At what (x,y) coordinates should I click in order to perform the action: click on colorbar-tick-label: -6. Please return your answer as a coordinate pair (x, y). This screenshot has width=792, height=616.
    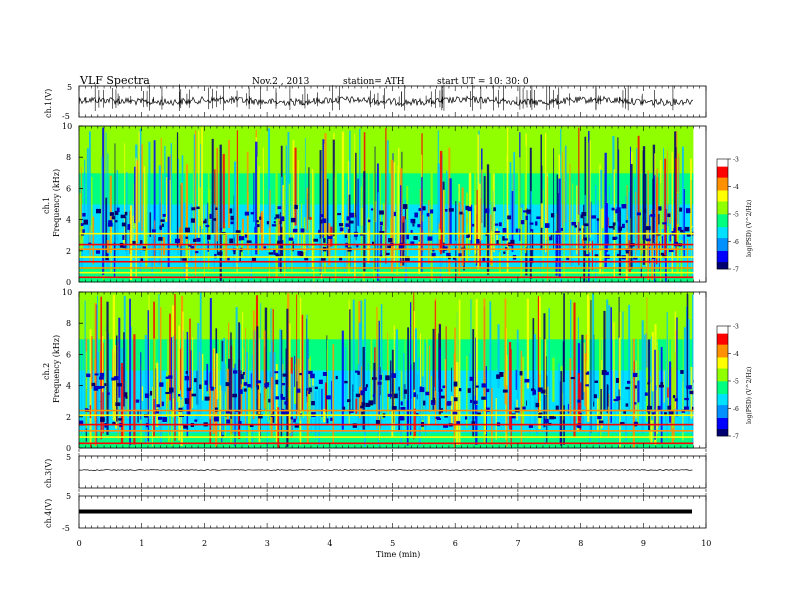
    Looking at the image, I should click on (736, 242).